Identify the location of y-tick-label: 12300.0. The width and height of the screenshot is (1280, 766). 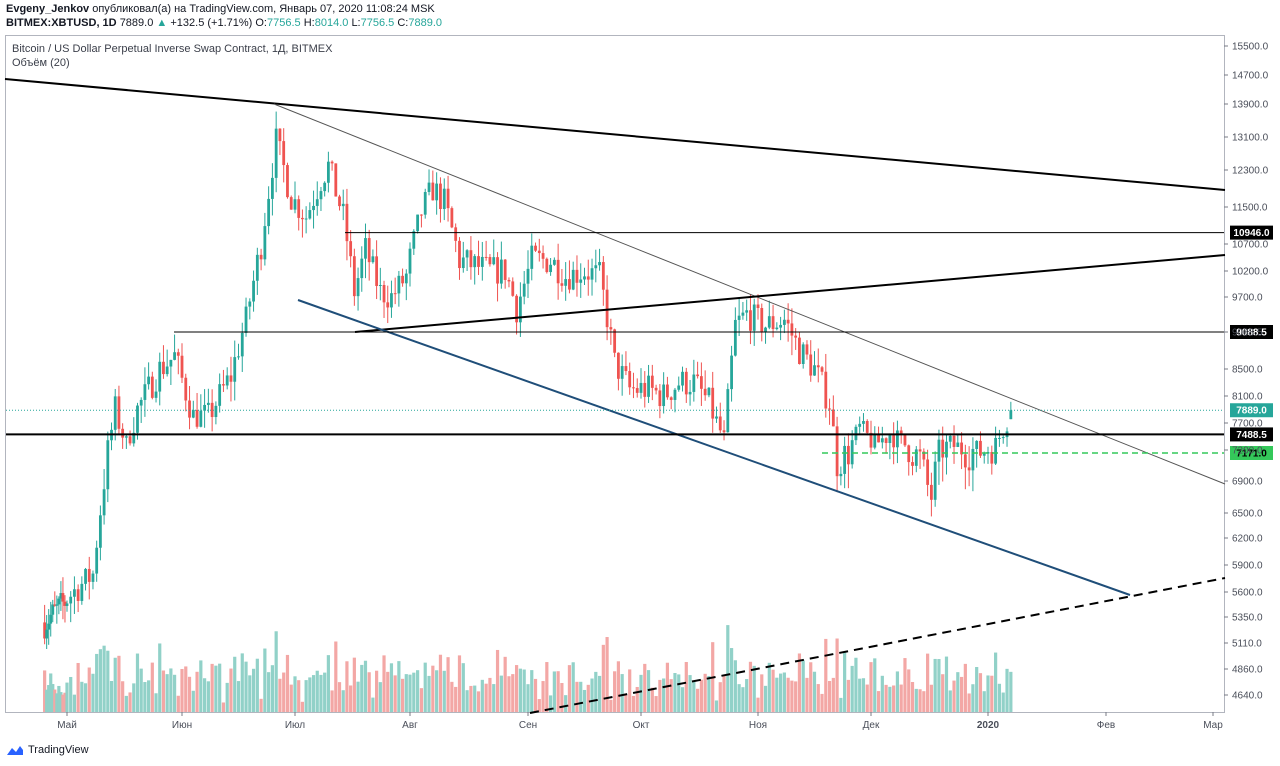
(1250, 171).